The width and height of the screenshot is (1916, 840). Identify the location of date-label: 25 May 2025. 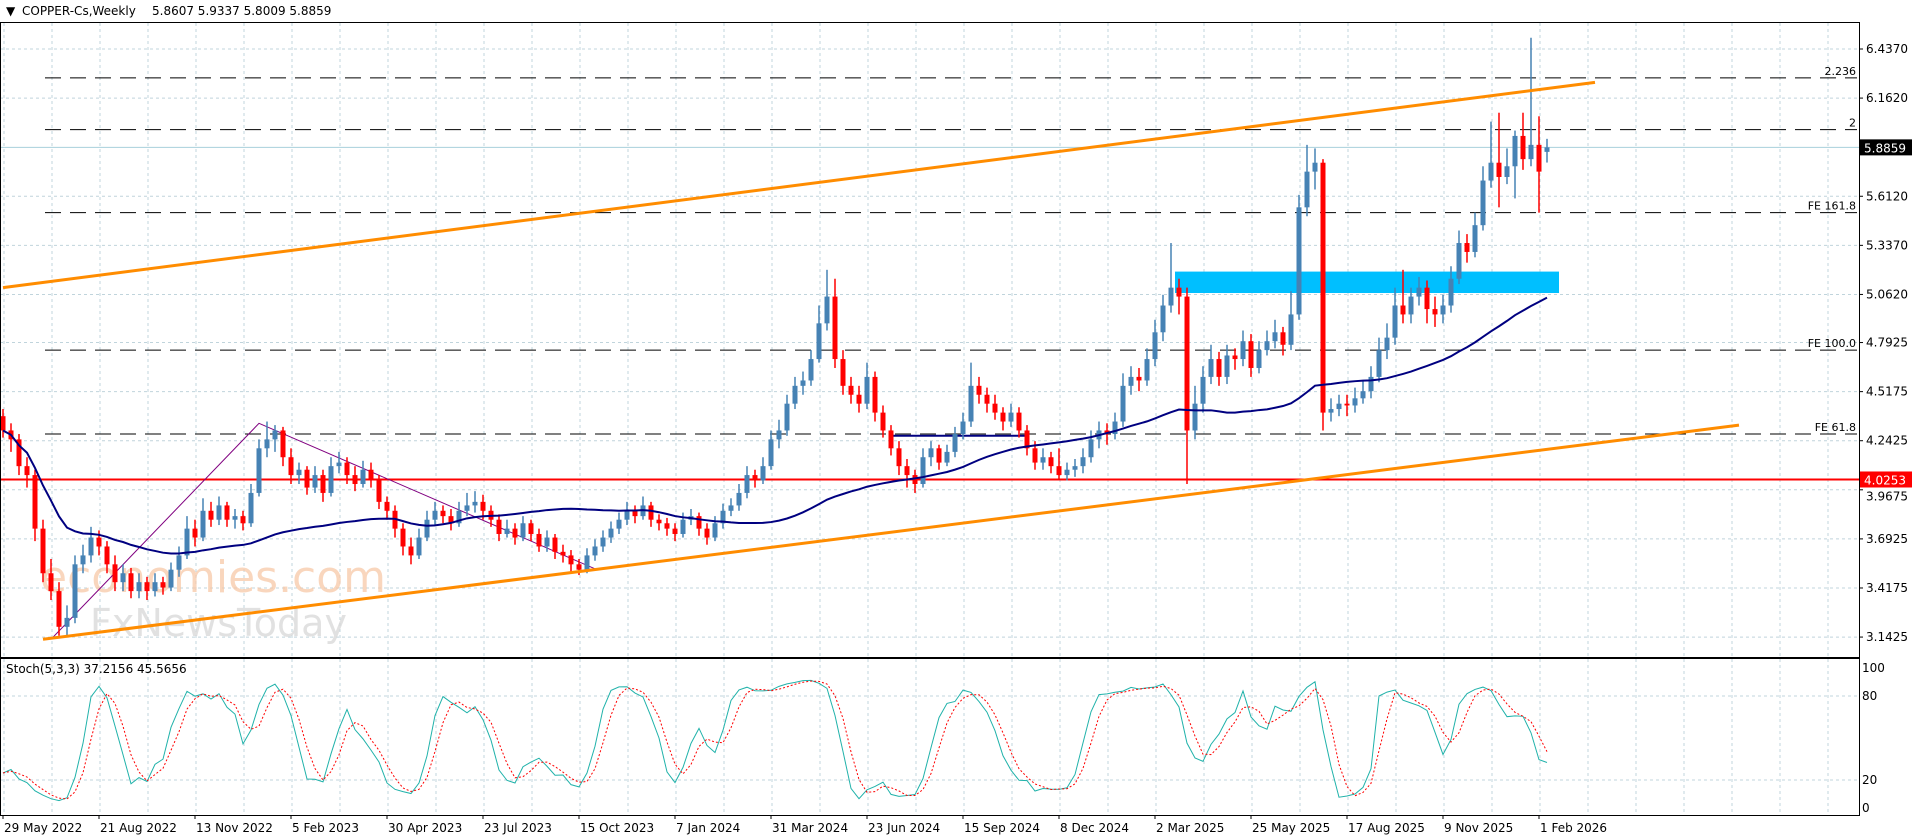
(1291, 828).